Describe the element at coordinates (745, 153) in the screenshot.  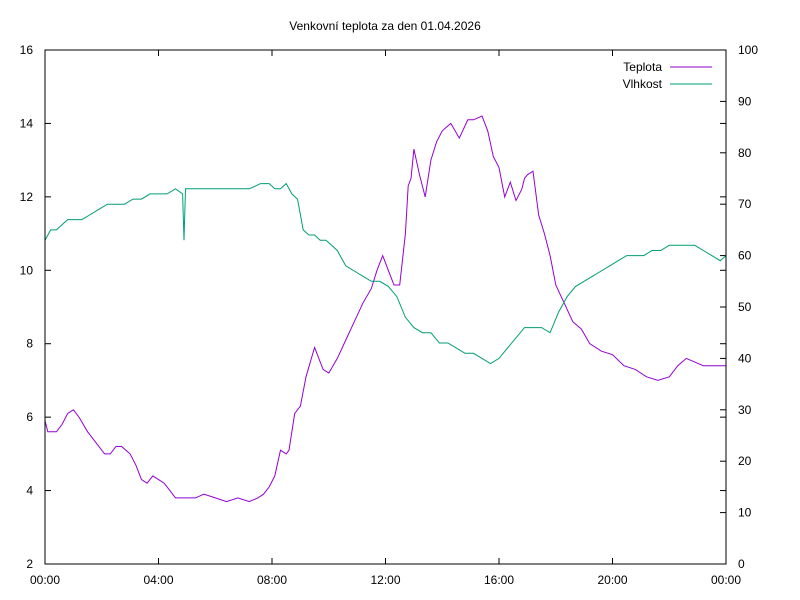
I see `right-tick-label: 80` at that location.